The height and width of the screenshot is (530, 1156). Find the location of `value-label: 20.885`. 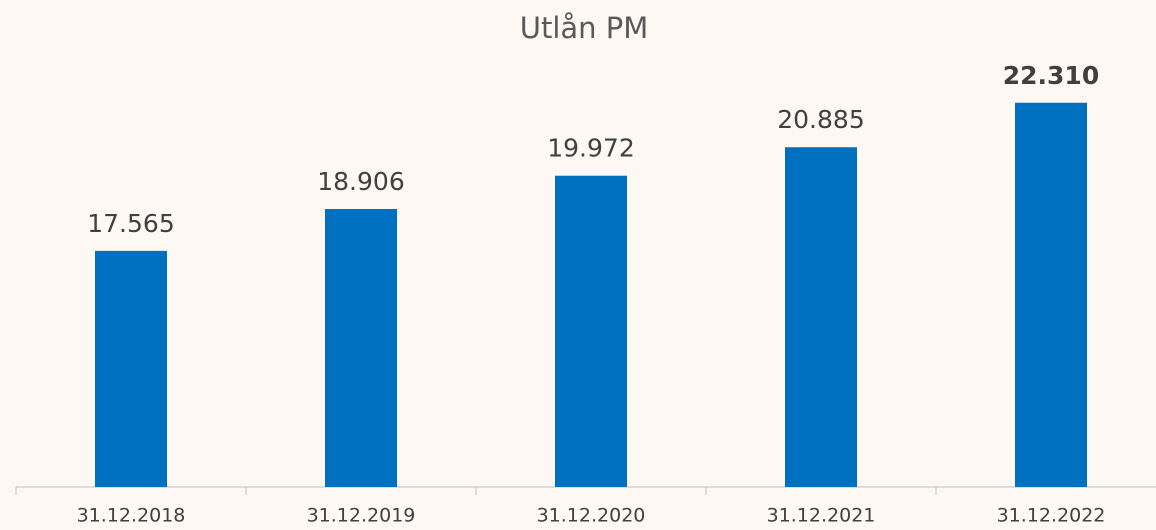

value-label: 20.885 is located at coordinates (820, 119).